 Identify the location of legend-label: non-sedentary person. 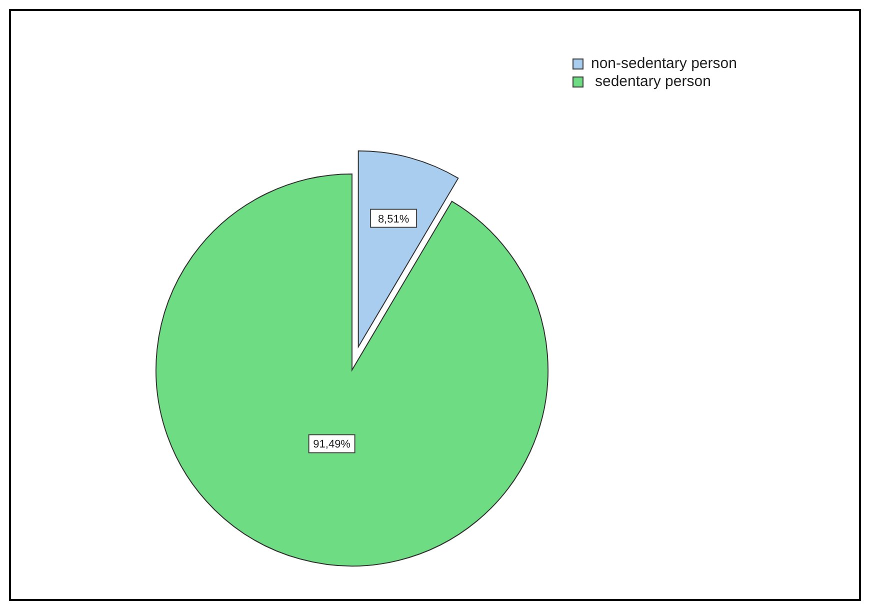
(664, 63).